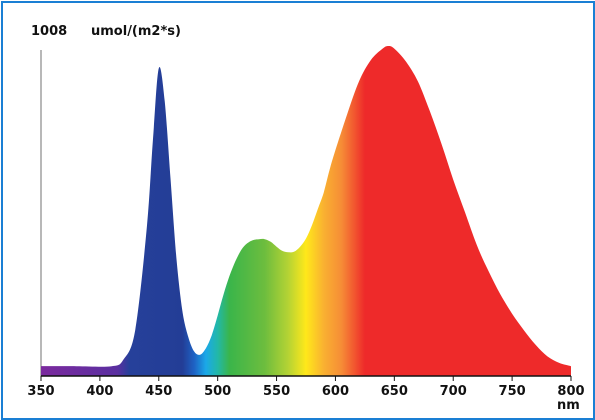 The height and width of the screenshot is (420, 595). Describe the element at coordinates (99, 391) in the screenshot. I see `x-tick-label: 400` at that location.